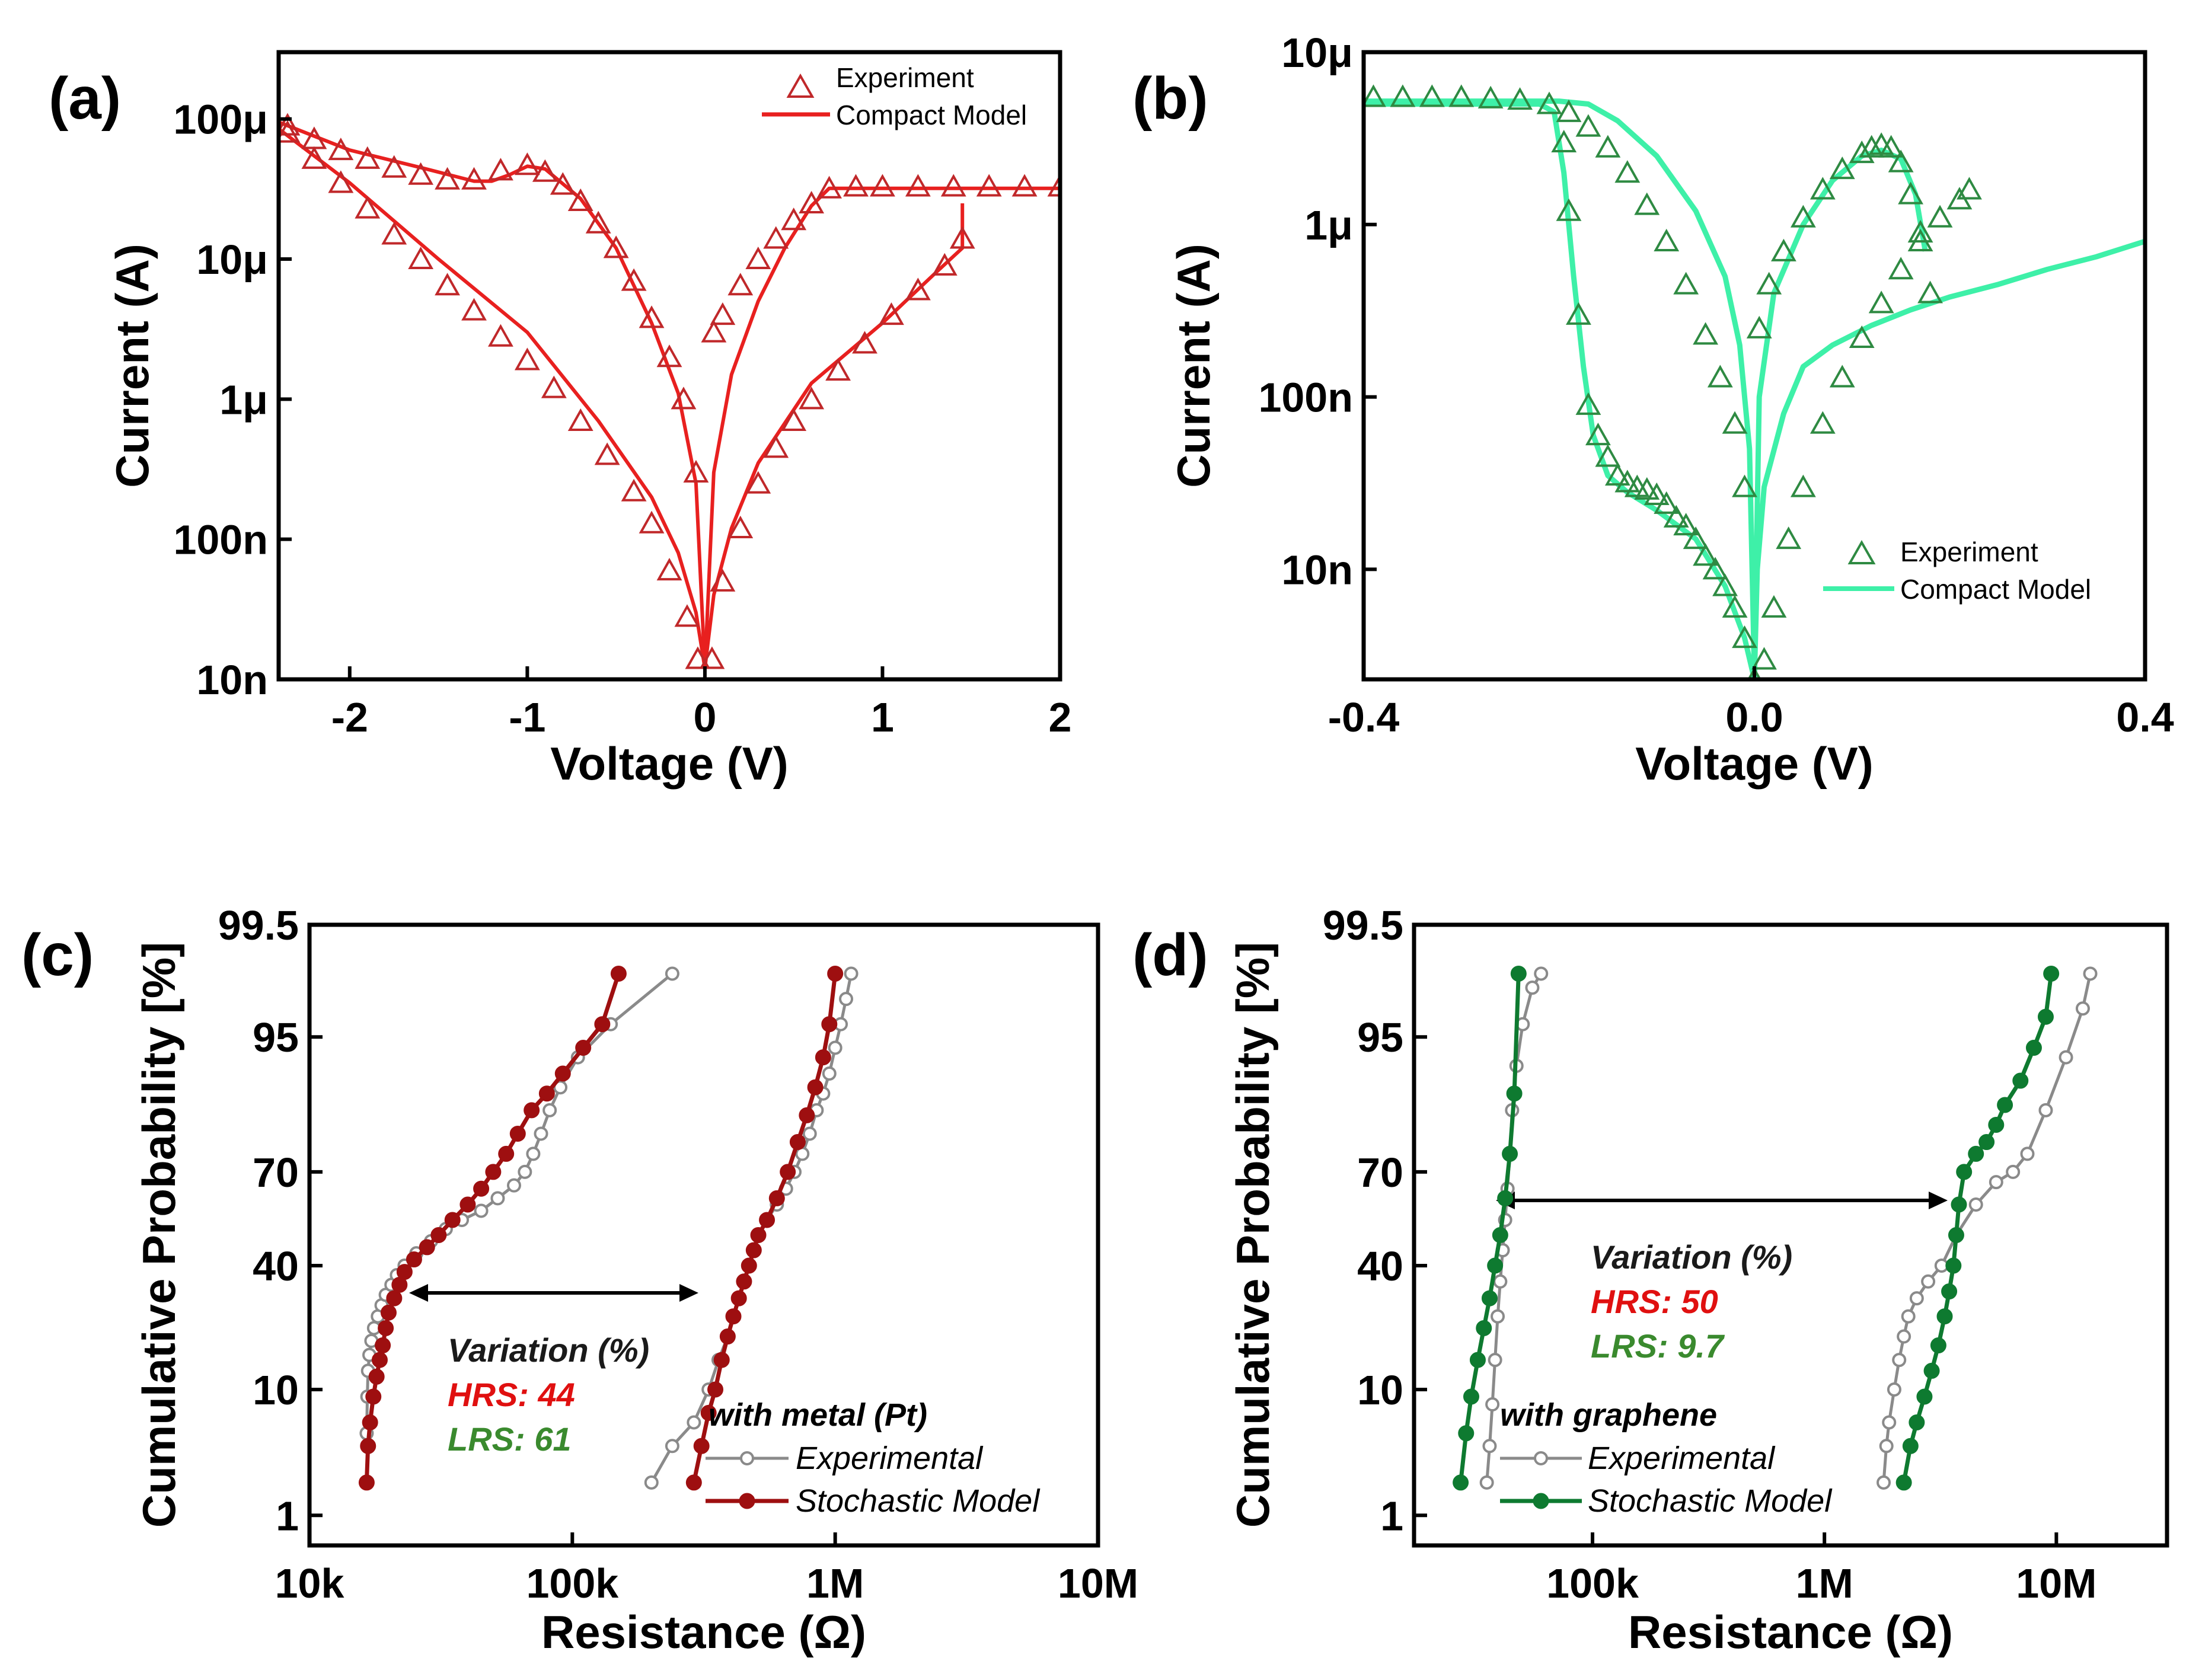  Describe the element at coordinates (276, 1172) in the screenshot. I see `y-tick-label: 70` at that location.